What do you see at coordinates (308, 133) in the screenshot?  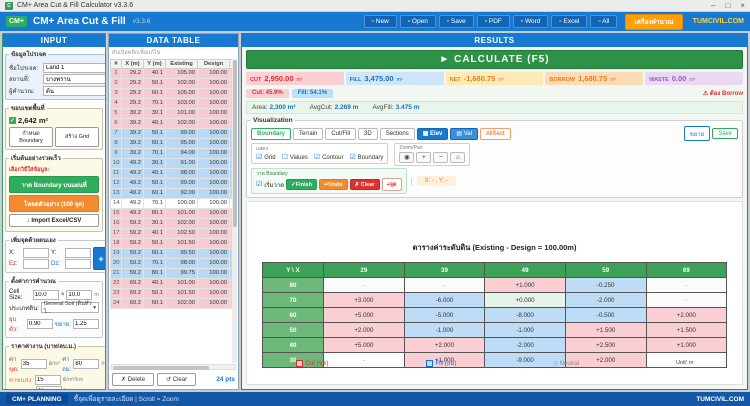 I see `viz-tab-terrain: Terrain` at bounding box center [308, 133].